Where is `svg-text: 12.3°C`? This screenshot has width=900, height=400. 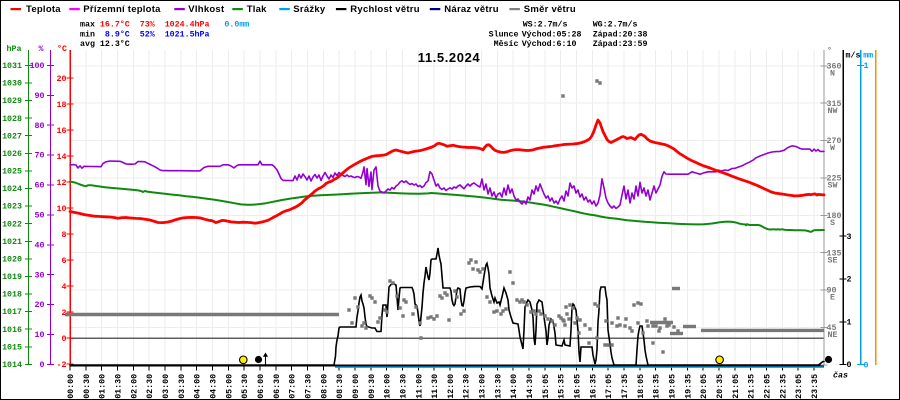
svg-text: 12.3°C is located at coordinates (115, 44).